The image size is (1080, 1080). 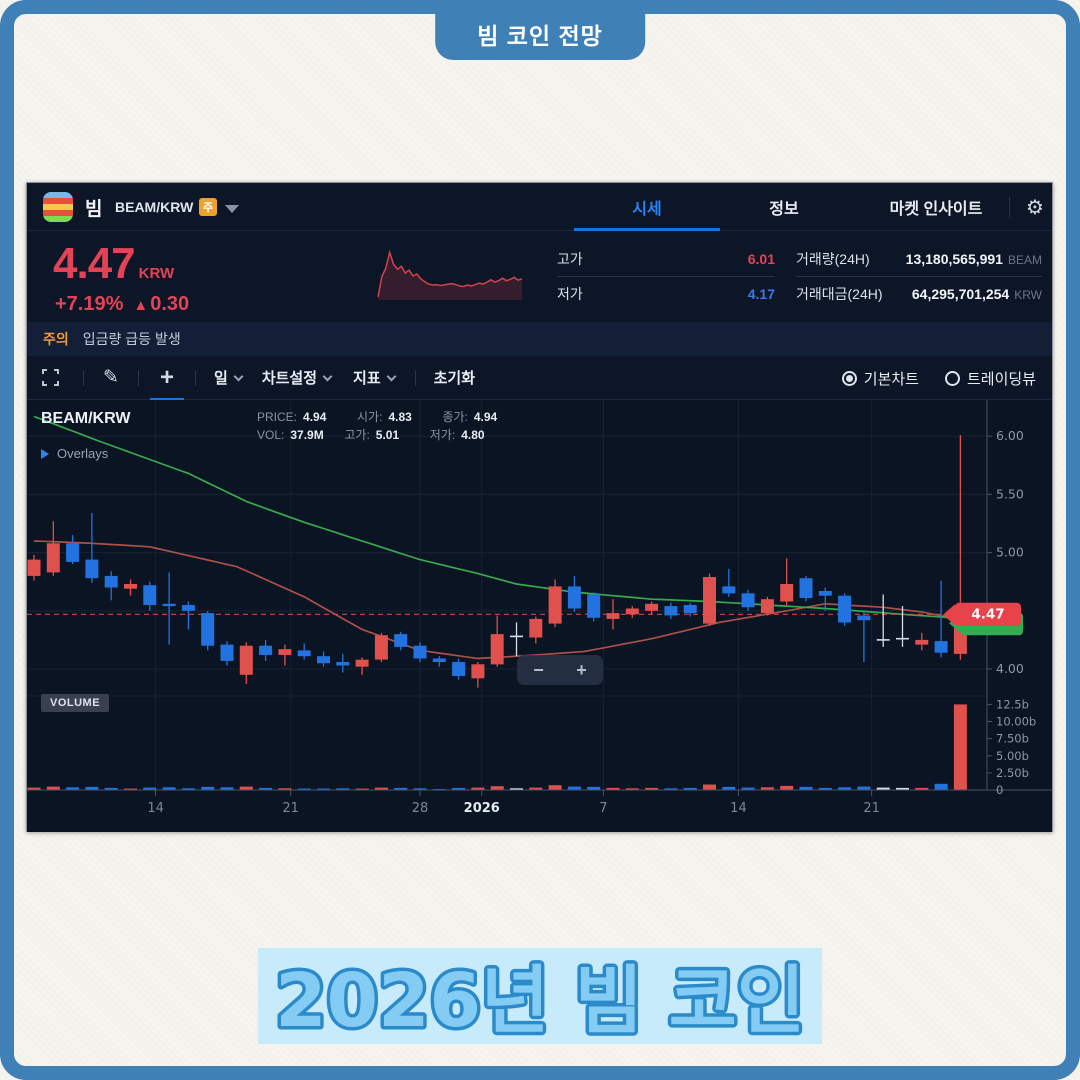 I want to click on svg-text: 0, so click(x=999, y=790).